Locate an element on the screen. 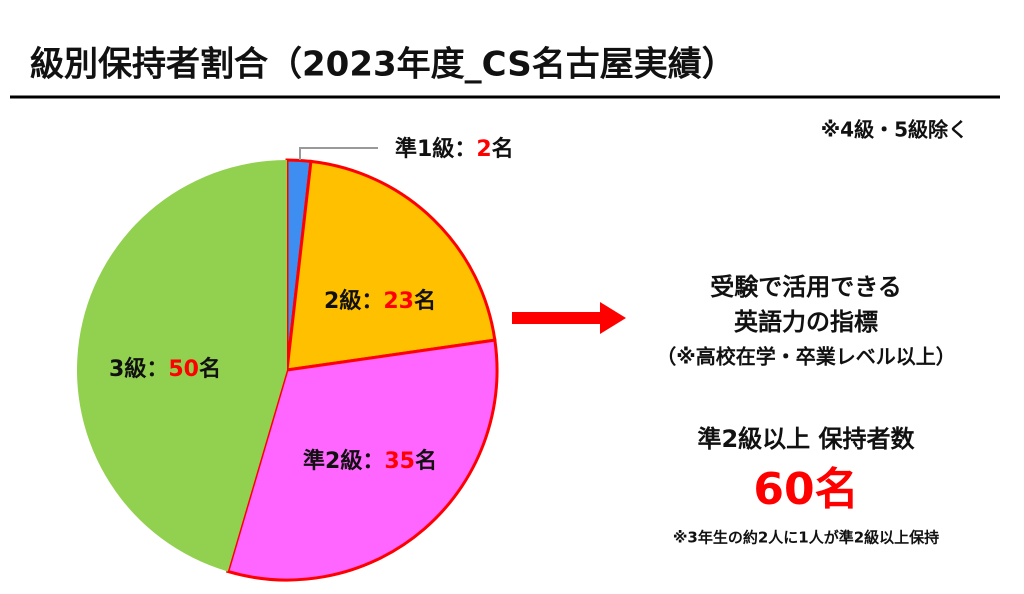  slice-category: 準1級 is located at coordinates (424, 149).